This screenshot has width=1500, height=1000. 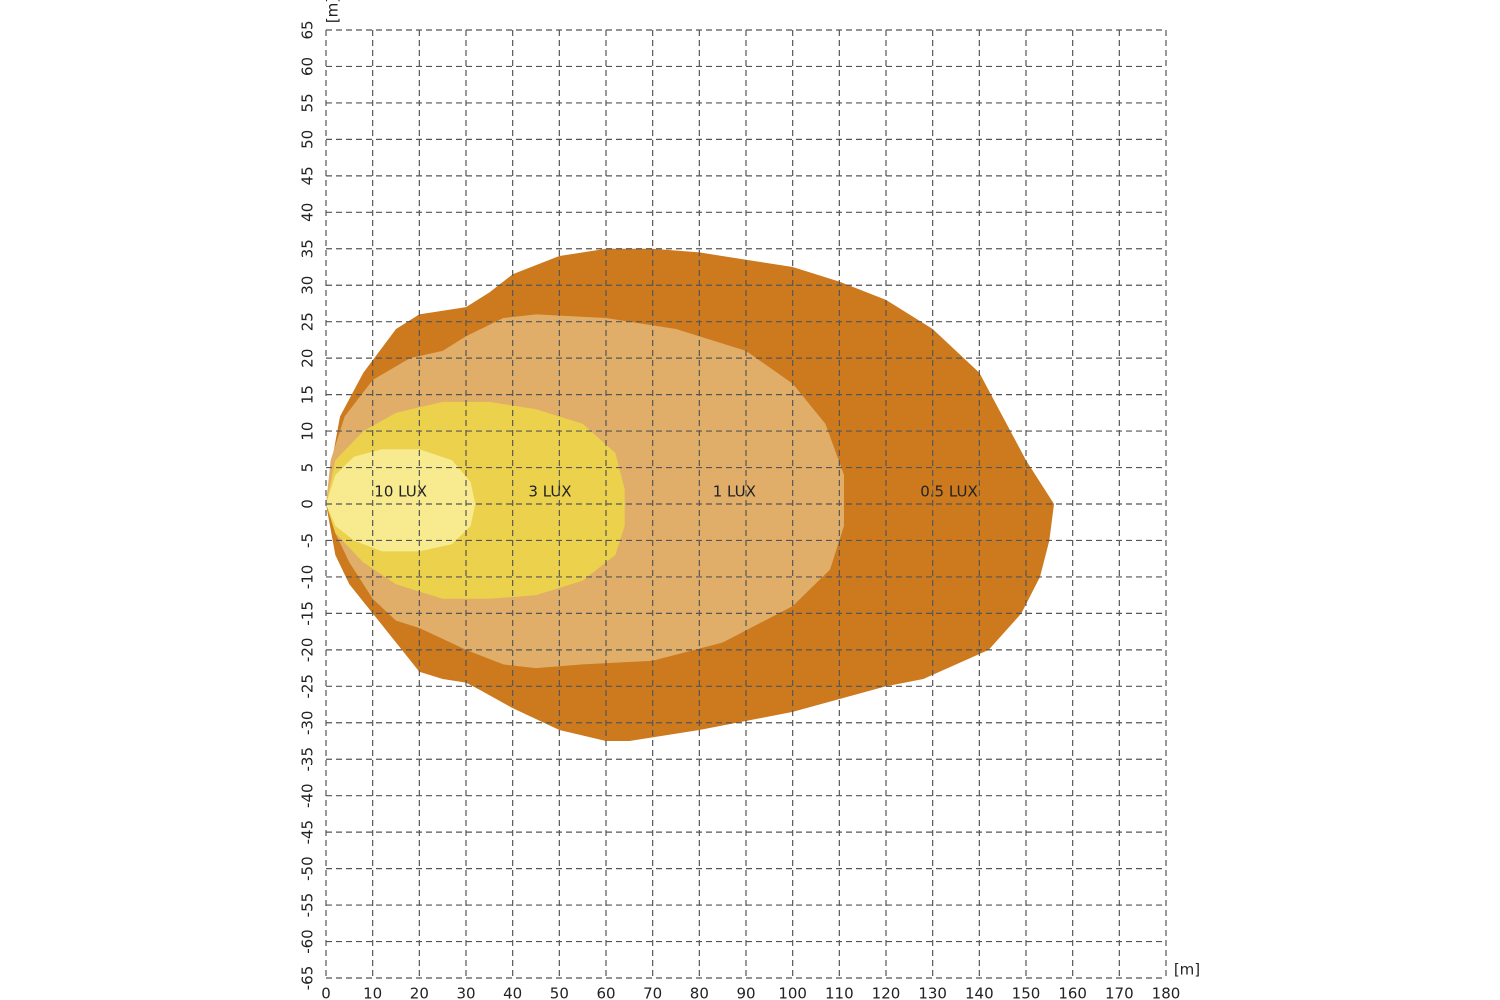 I want to click on y-tick-label: 35, so click(x=308, y=248).